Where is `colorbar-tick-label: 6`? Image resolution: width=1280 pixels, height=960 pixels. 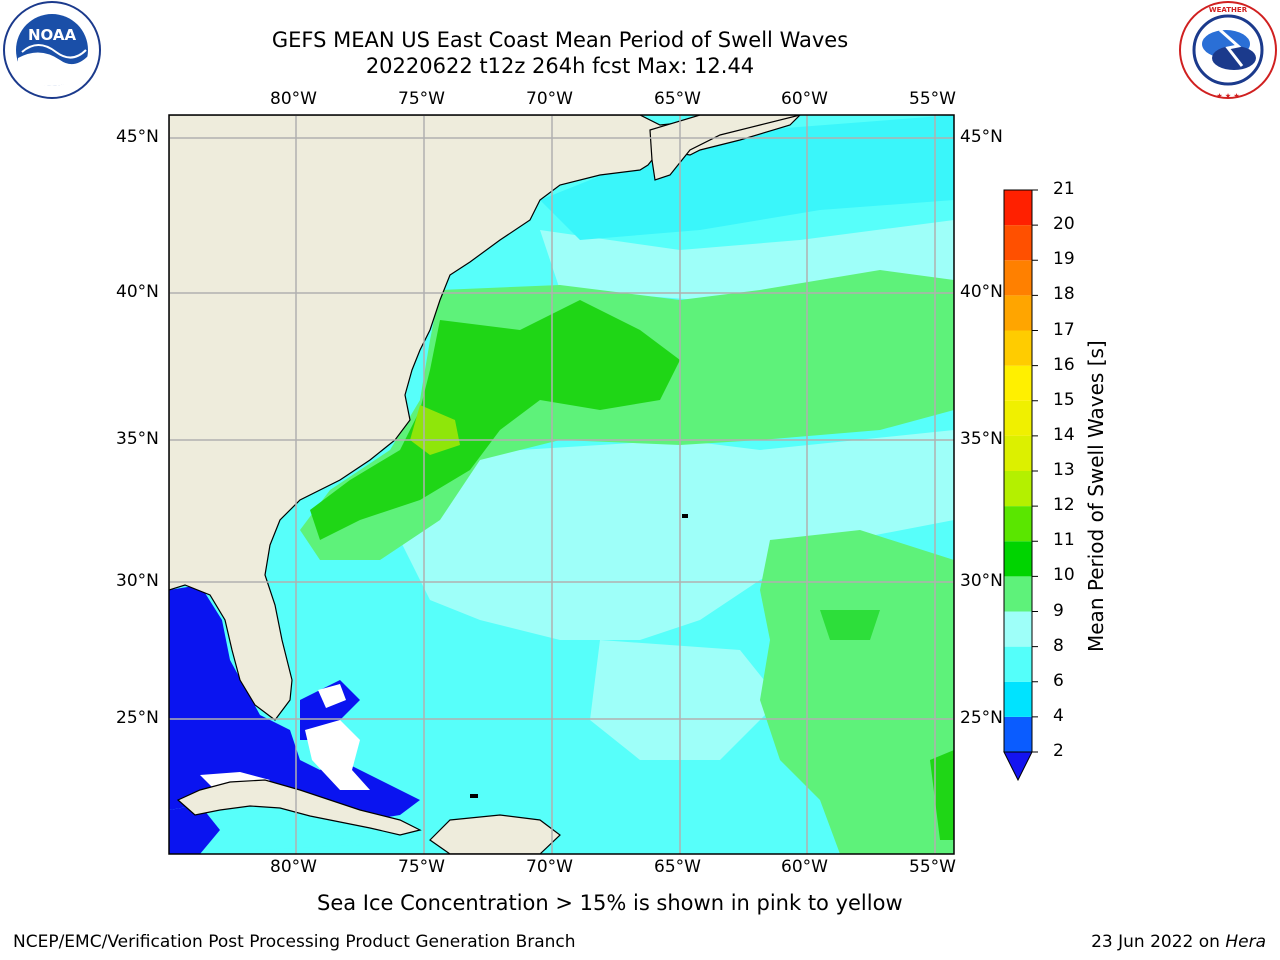
colorbar-tick-label: 6 is located at coordinates (1058, 680).